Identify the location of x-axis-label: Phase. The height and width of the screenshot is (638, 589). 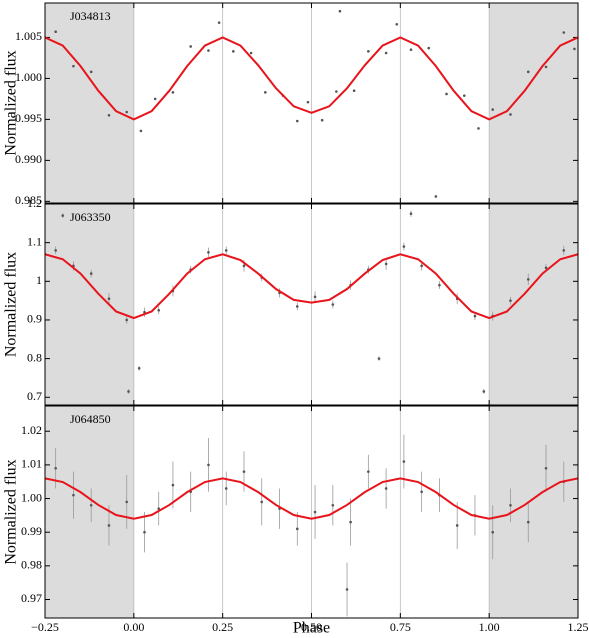
(311, 628).